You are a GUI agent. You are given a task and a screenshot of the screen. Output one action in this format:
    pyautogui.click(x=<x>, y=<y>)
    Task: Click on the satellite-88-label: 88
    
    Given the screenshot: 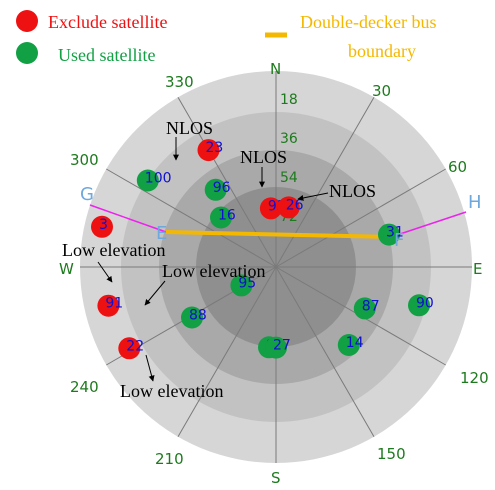 What is the action you would take?
    pyautogui.click(x=198, y=316)
    